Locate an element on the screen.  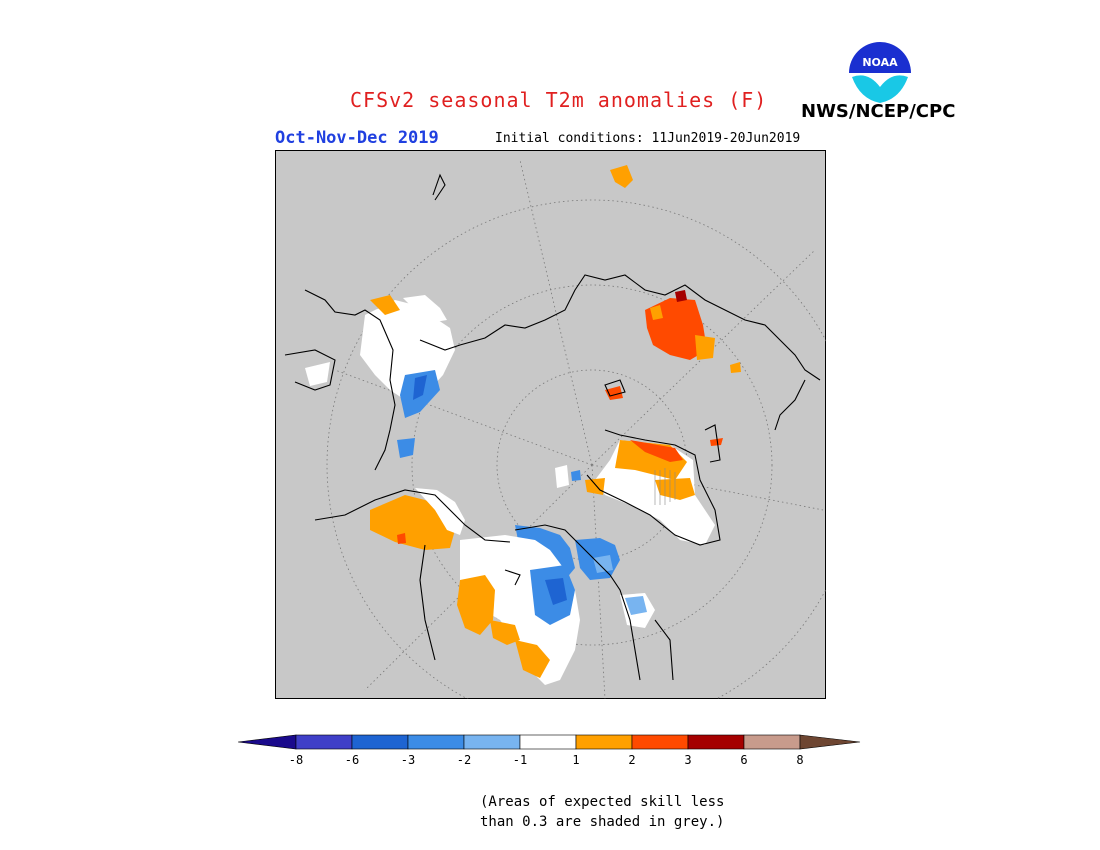
colorbar-swatches is located at coordinates (549, 742).